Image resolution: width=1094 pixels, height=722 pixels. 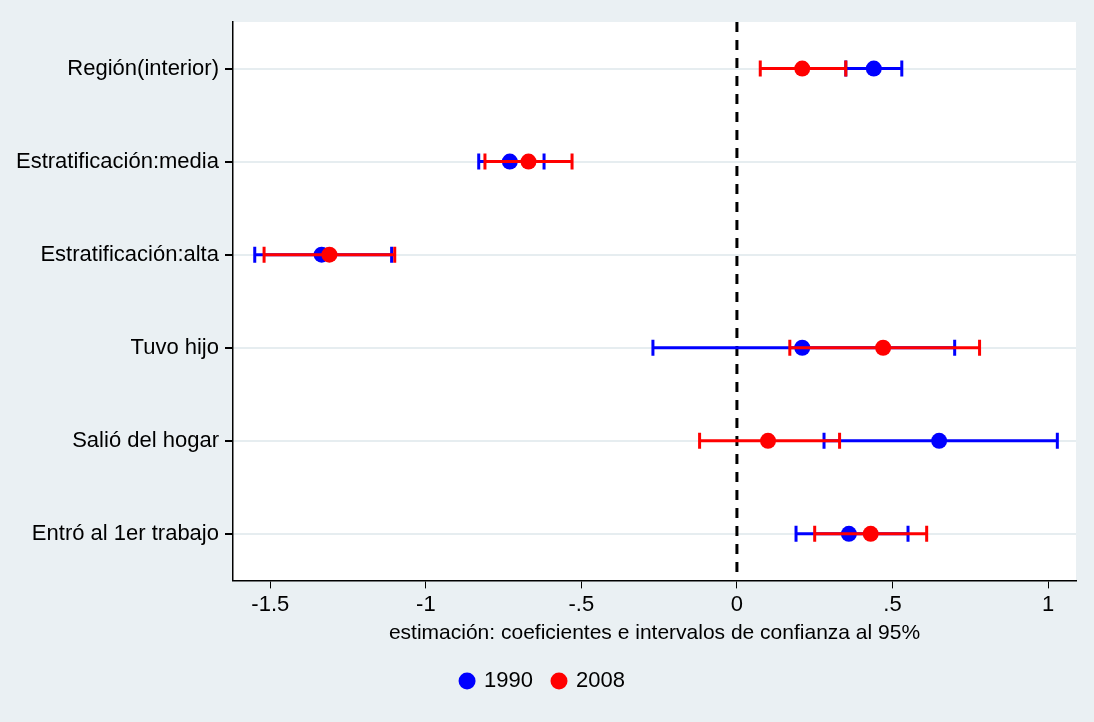 I want to click on y-tick-label: Estratificación:media, so click(x=117, y=160).